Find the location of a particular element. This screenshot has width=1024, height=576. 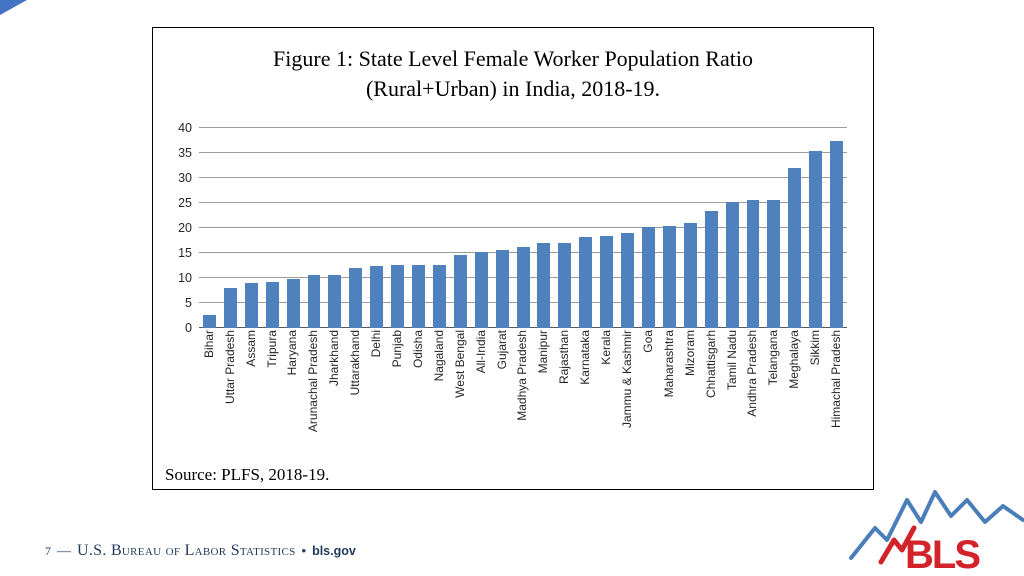

y-axis-tick-label: 15 is located at coordinates (185, 253).